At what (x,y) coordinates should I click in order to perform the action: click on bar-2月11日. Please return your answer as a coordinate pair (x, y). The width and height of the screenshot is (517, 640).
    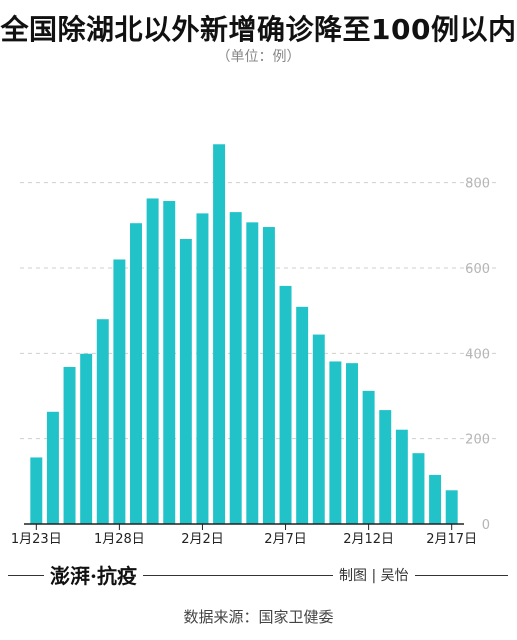
    Looking at the image, I should click on (352, 443).